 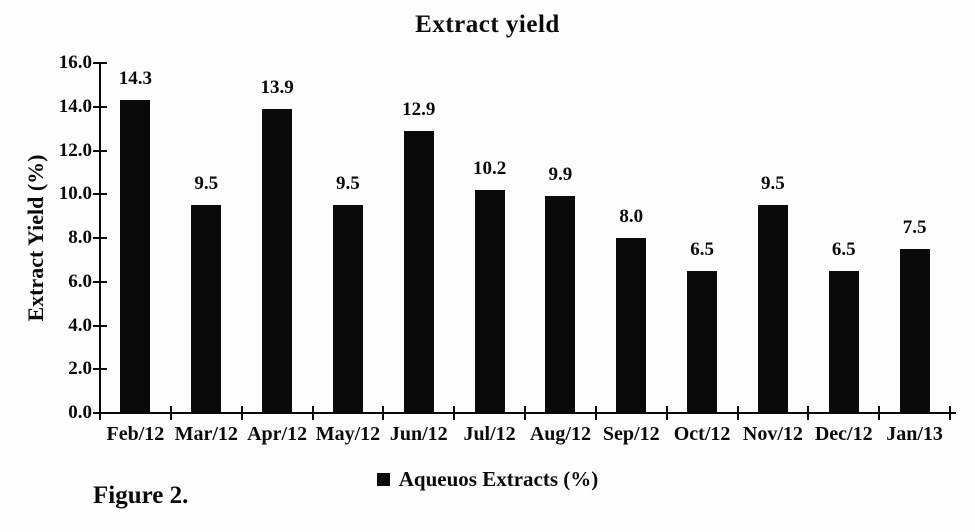 I want to click on y-tick-label: 16.0, so click(x=75, y=62).